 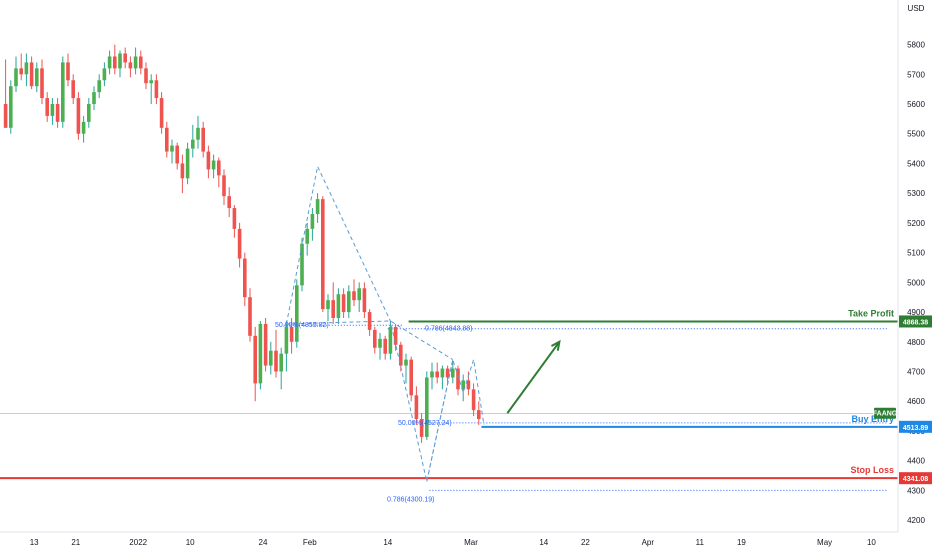 What do you see at coordinates (915, 321) in the screenshot?
I see `take-profit-price-tag` at bounding box center [915, 321].